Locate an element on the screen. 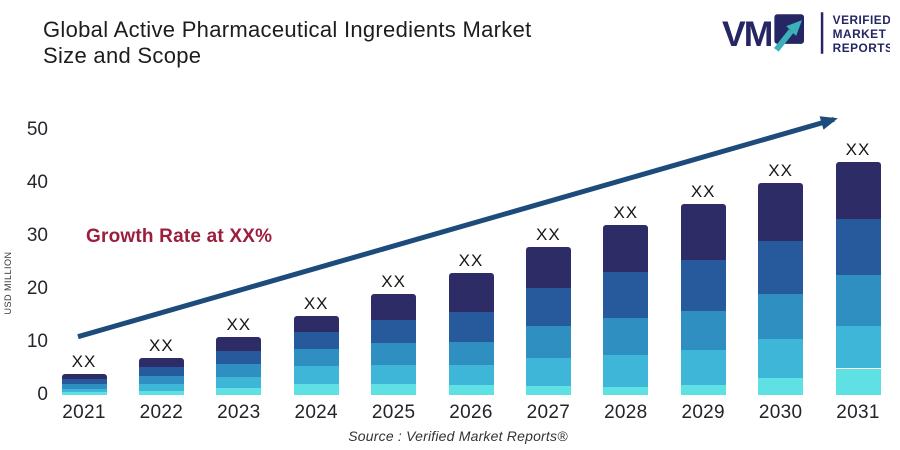  x-tick-label-2021: 2021 is located at coordinates (84, 412).